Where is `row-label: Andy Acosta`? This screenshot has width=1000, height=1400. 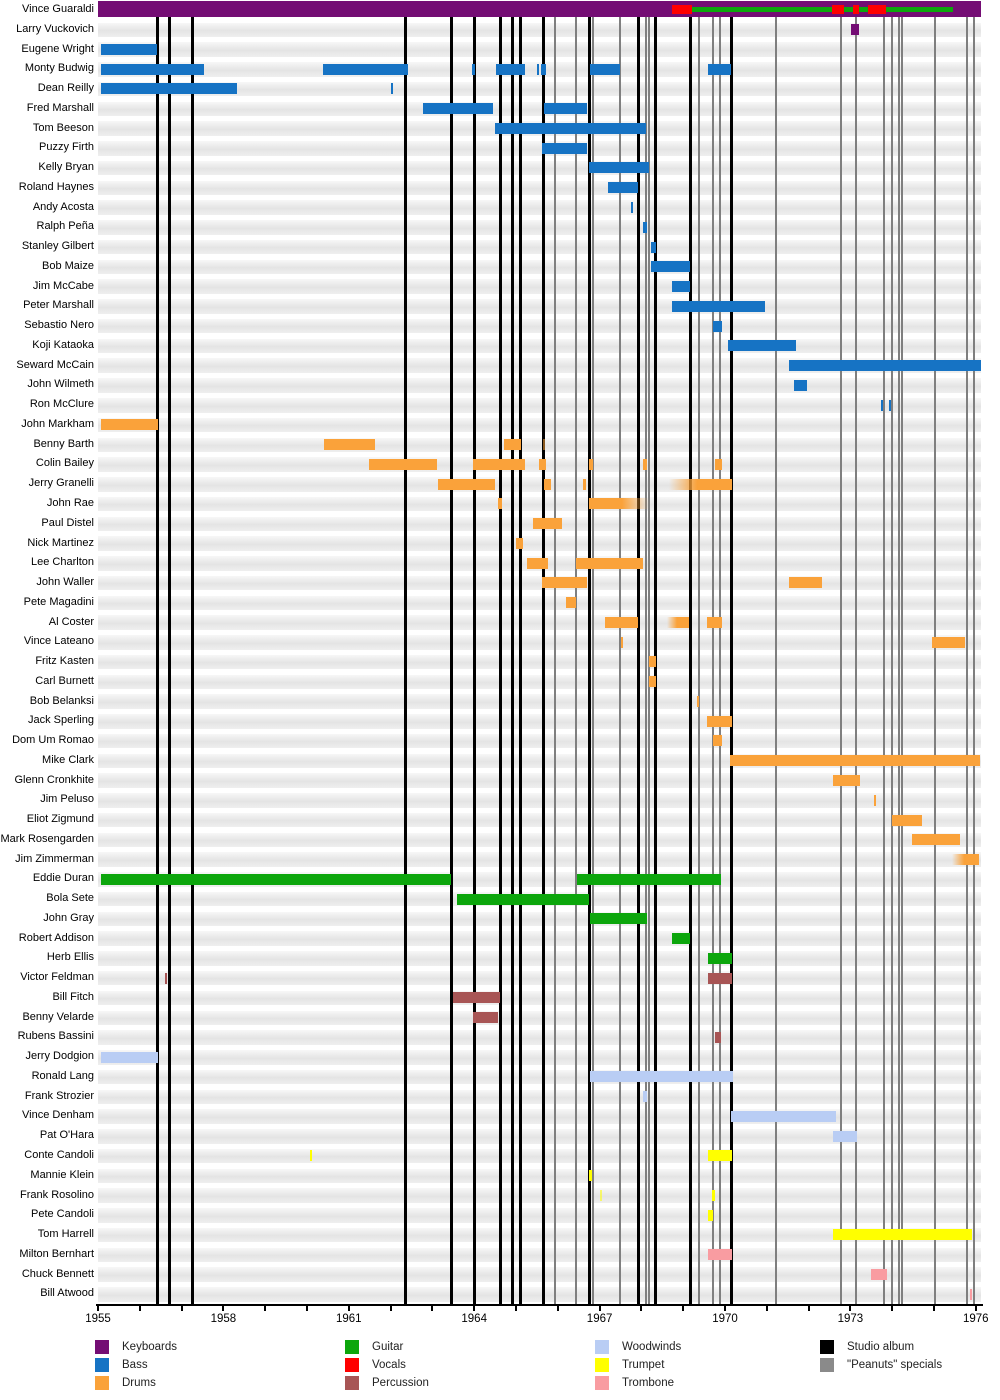 row-label: Andy Acosta is located at coordinates (63, 206).